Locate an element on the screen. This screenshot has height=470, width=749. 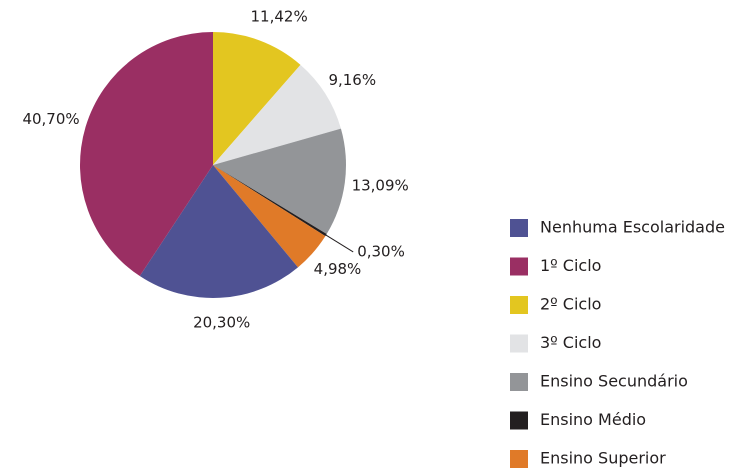
legend-label: 2º Ciclo is located at coordinates (570, 304).